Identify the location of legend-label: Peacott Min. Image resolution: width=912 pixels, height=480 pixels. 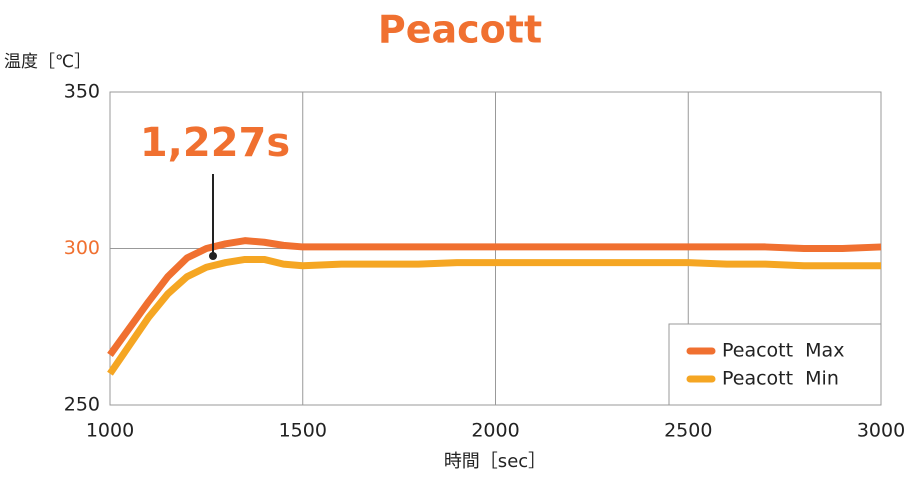
(780, 379).